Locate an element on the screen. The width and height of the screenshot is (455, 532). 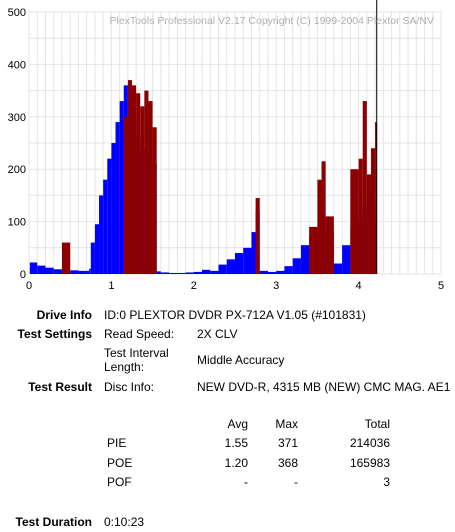
test-interval-value: Middle Accuracy is located at coordinates (241, 360).